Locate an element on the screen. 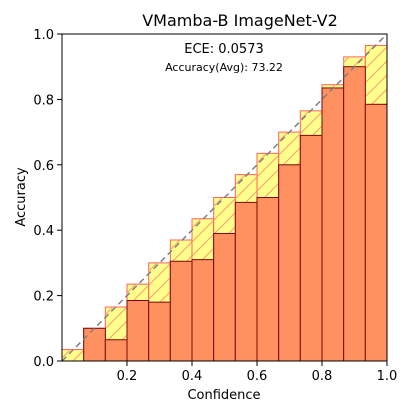 The image size is (414, 414). y-tick-label: 0.8 is located at coordinates (43, 100).